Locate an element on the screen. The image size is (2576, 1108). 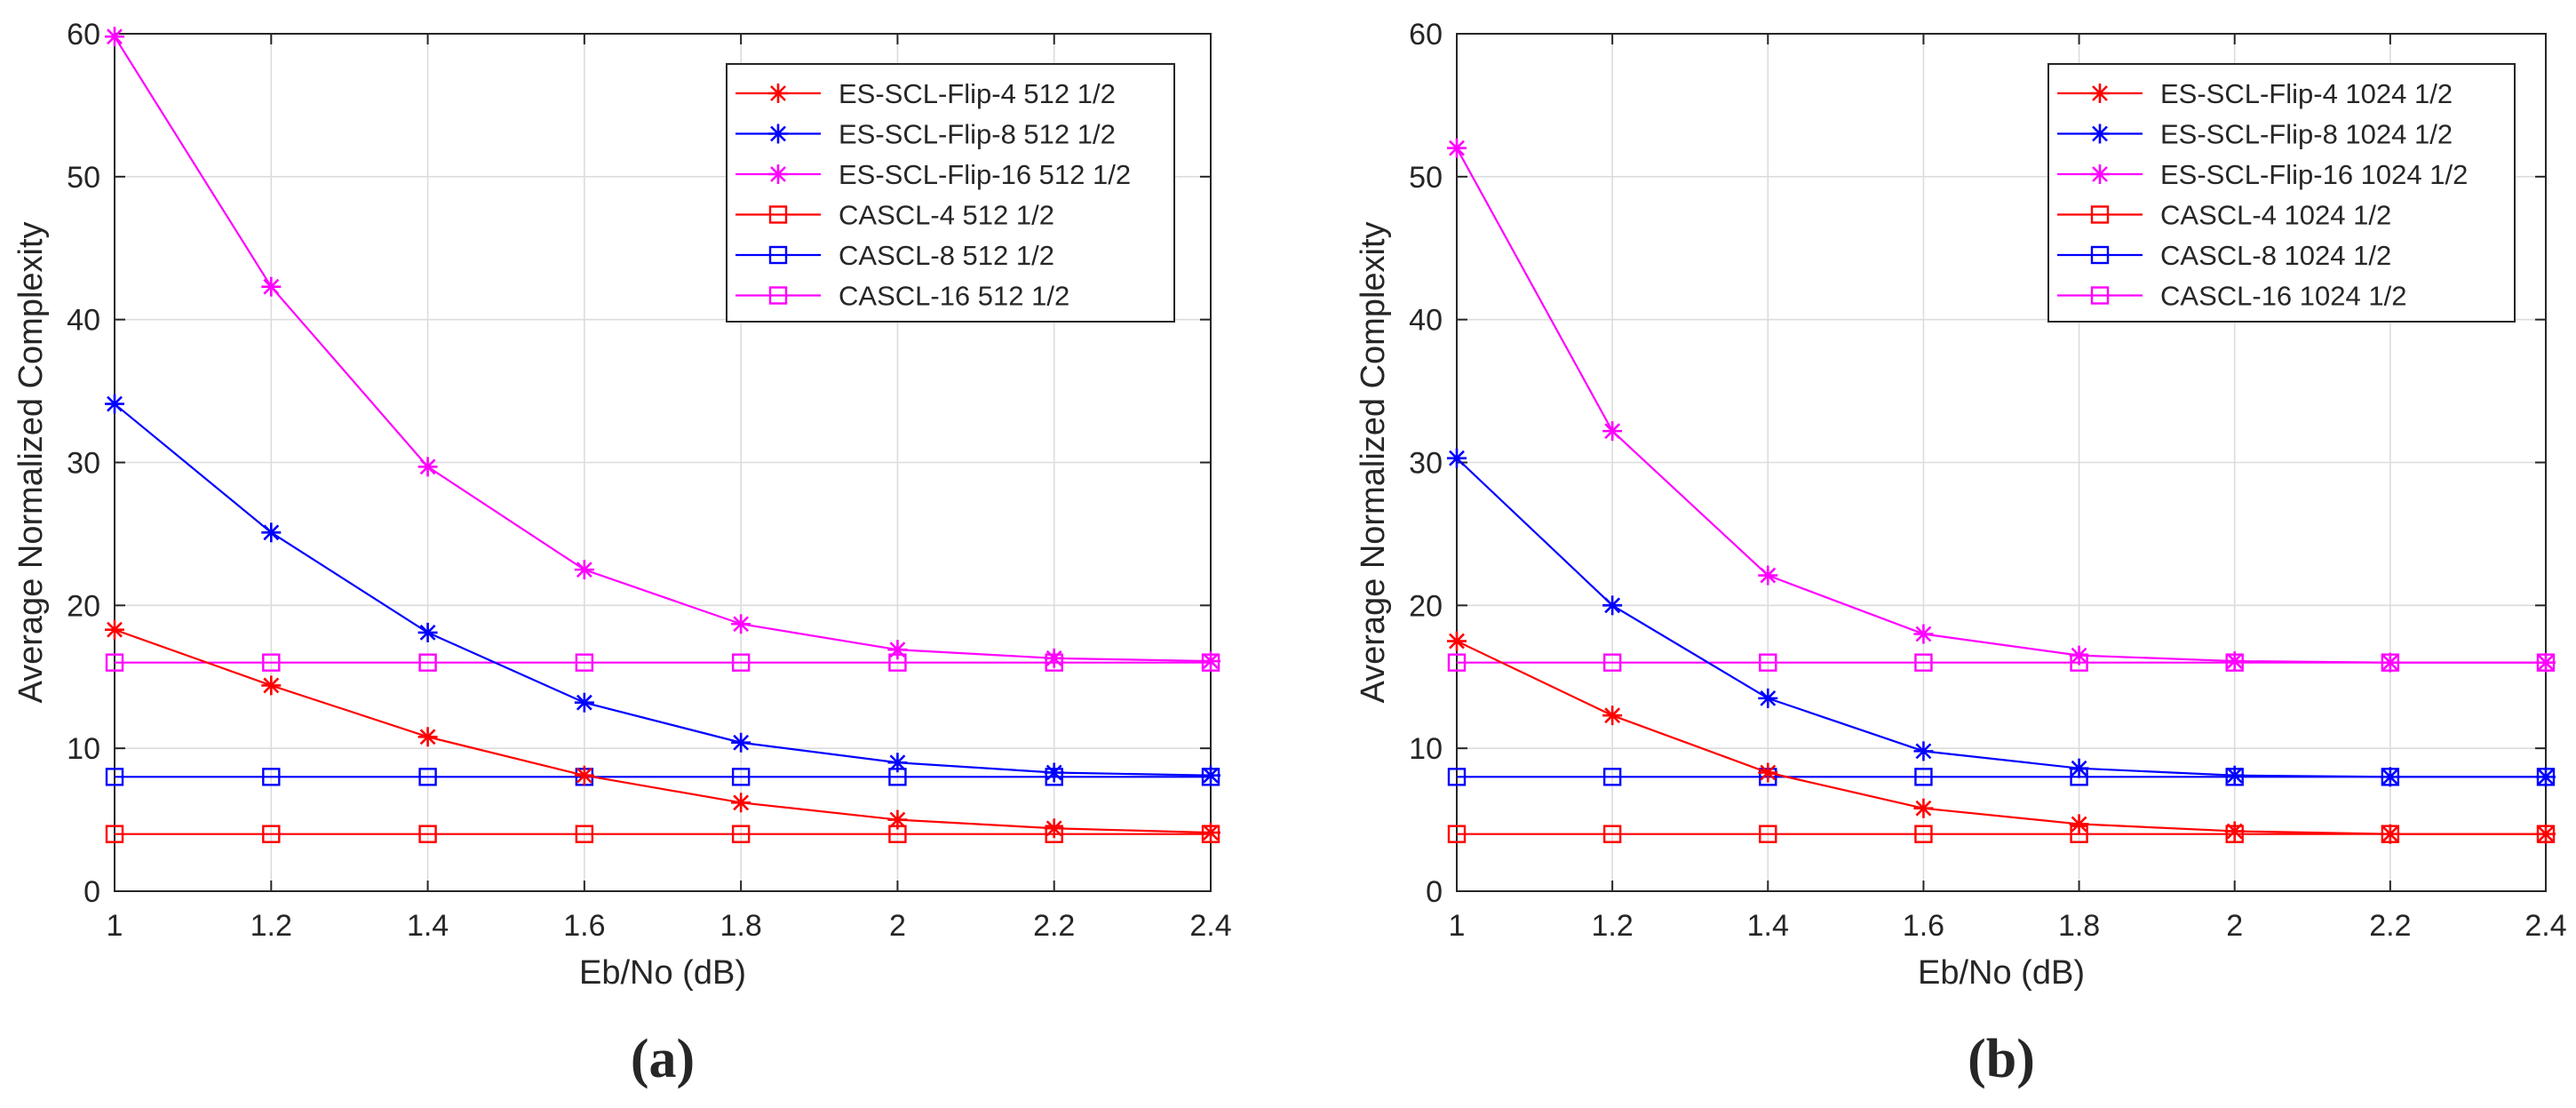
panel-label: (b) is located at coordinates (2001, 1059).